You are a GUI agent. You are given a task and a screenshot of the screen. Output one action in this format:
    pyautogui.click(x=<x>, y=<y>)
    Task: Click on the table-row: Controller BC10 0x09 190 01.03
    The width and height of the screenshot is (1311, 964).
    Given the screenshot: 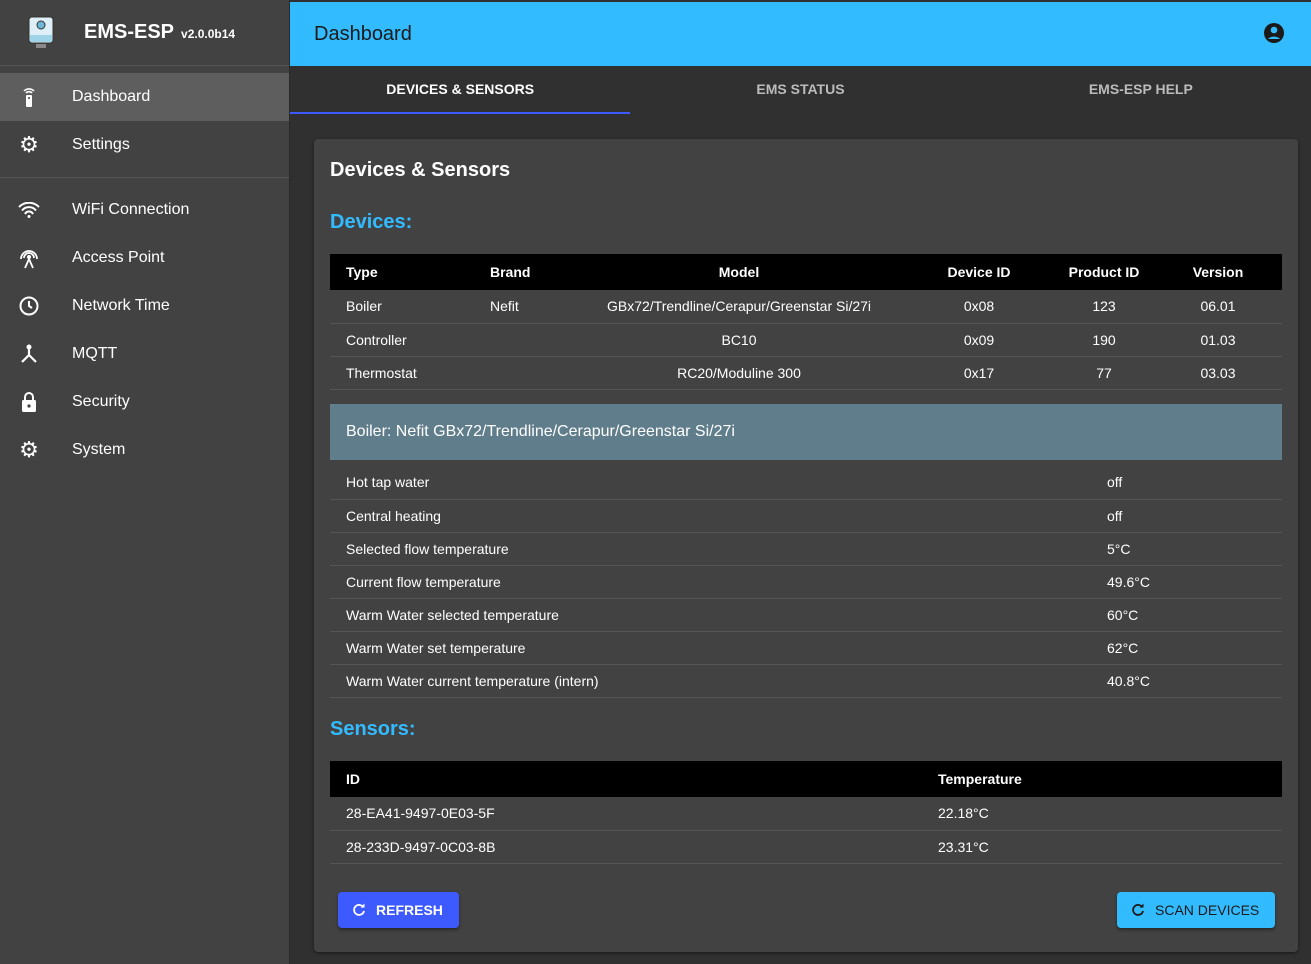 What is the action you would take?
    pyautogui.click(x=806, y=340)
    